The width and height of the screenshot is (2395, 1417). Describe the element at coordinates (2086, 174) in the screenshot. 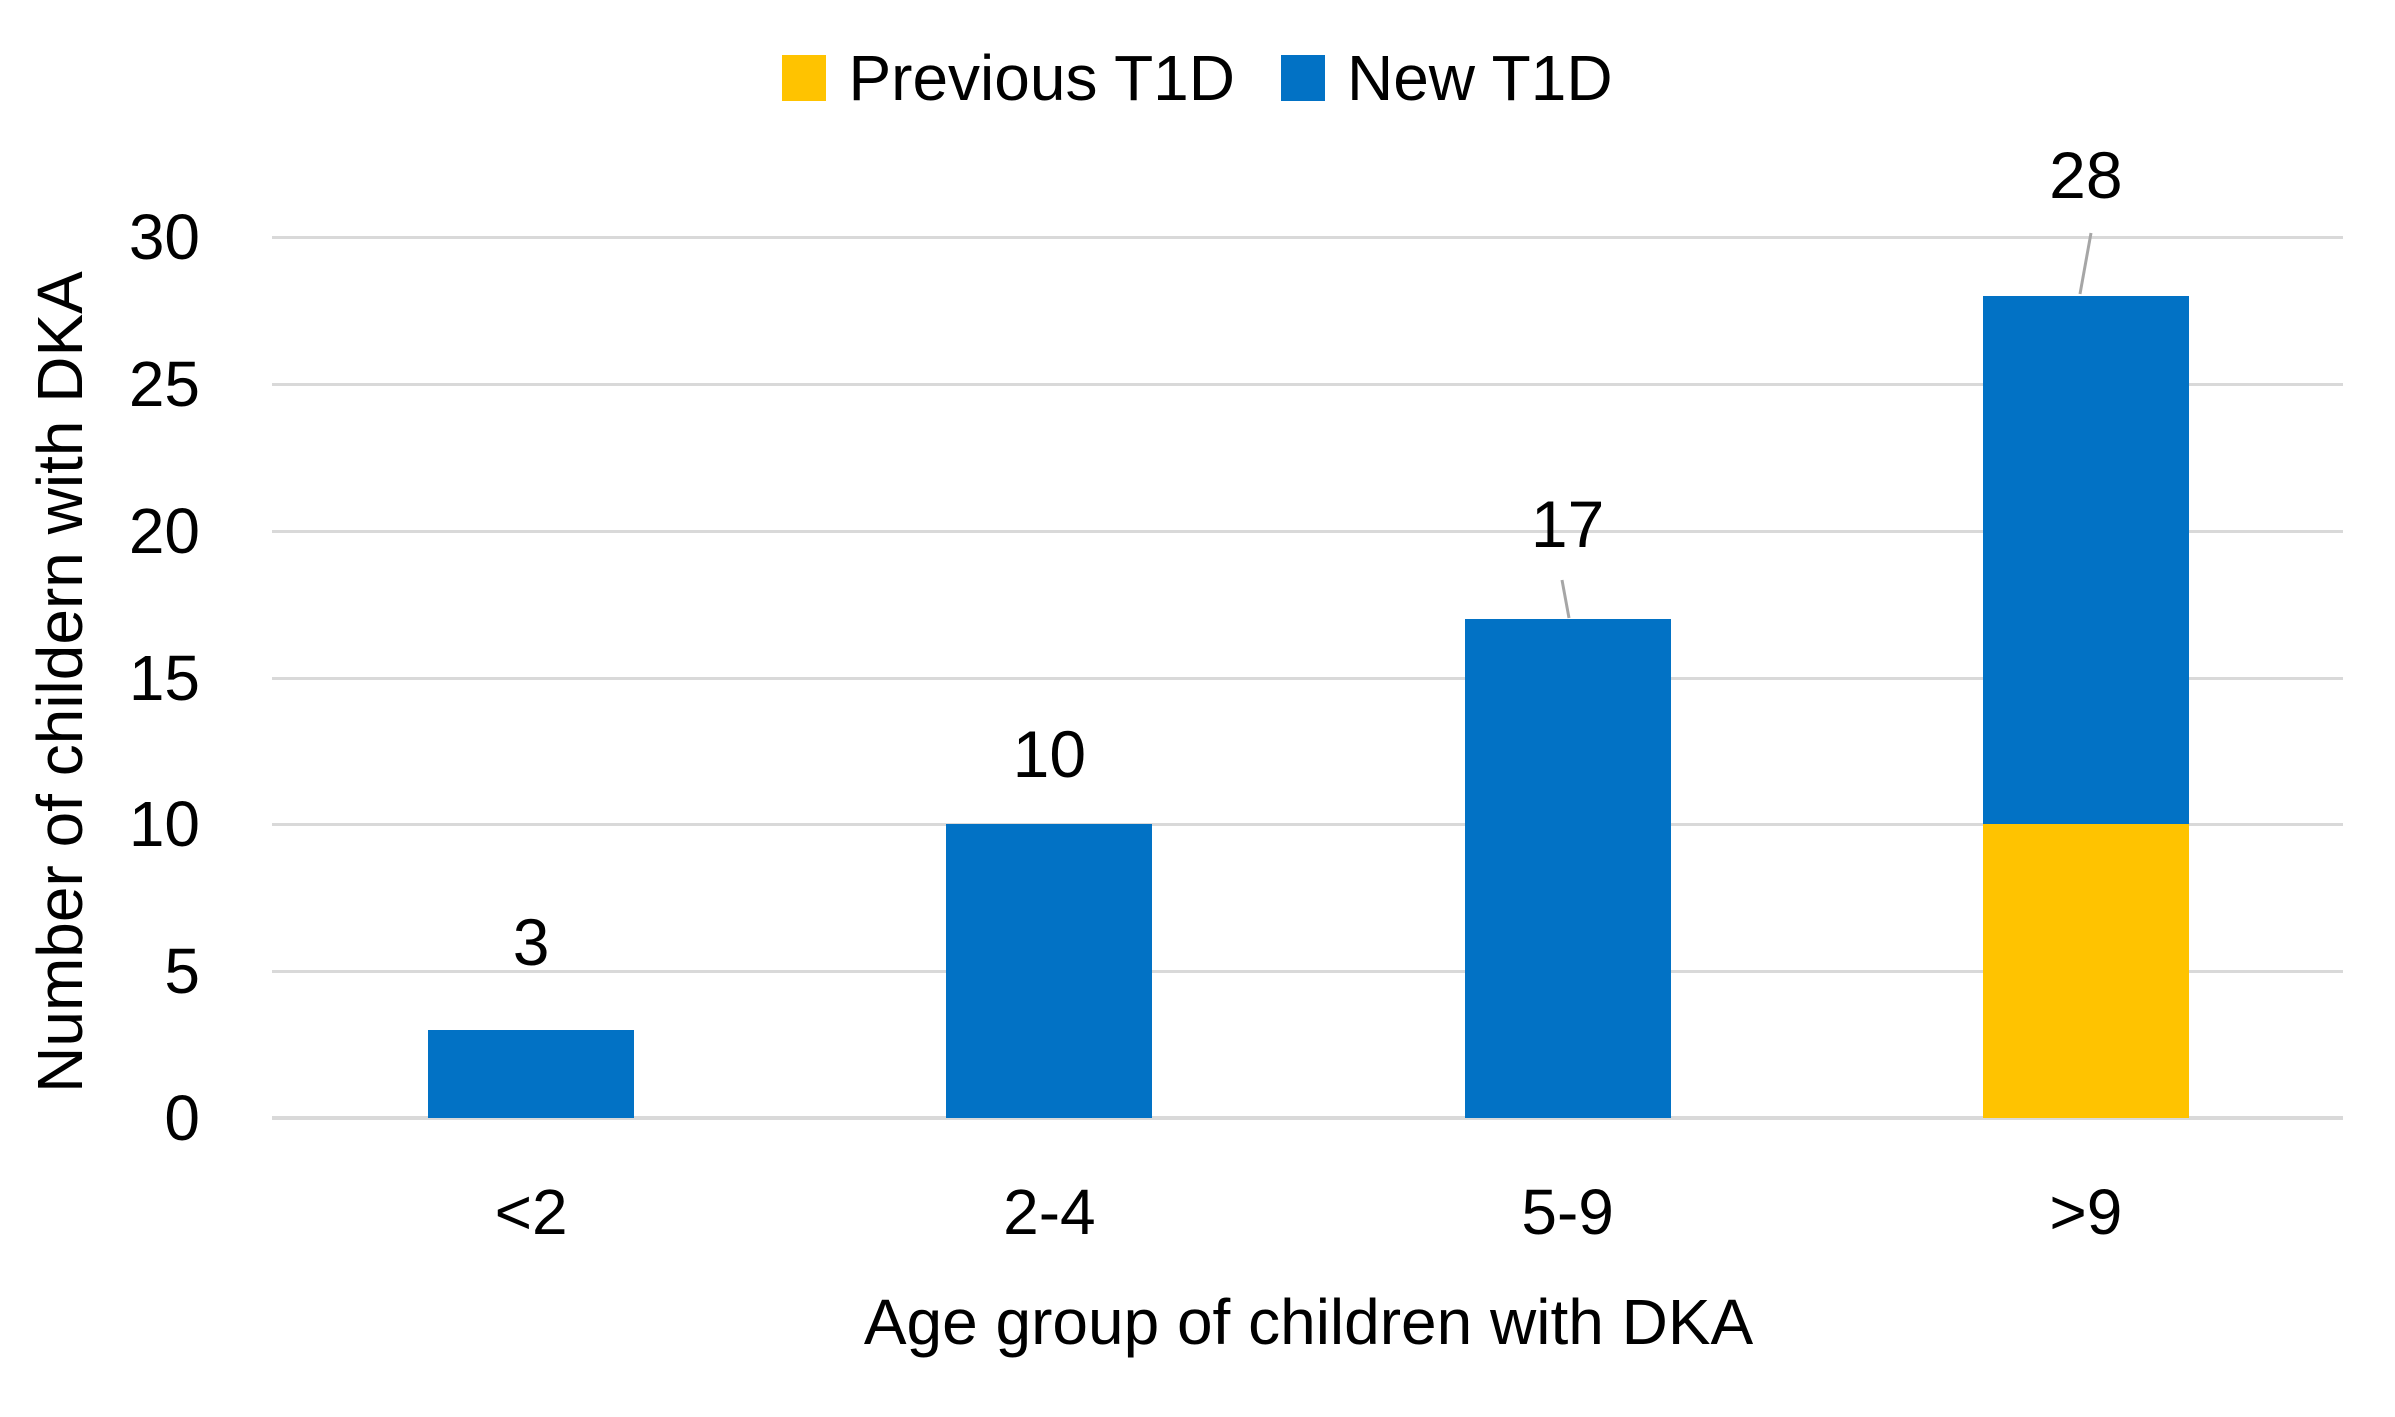

I see `data-label-gt-9: 28` at that location.